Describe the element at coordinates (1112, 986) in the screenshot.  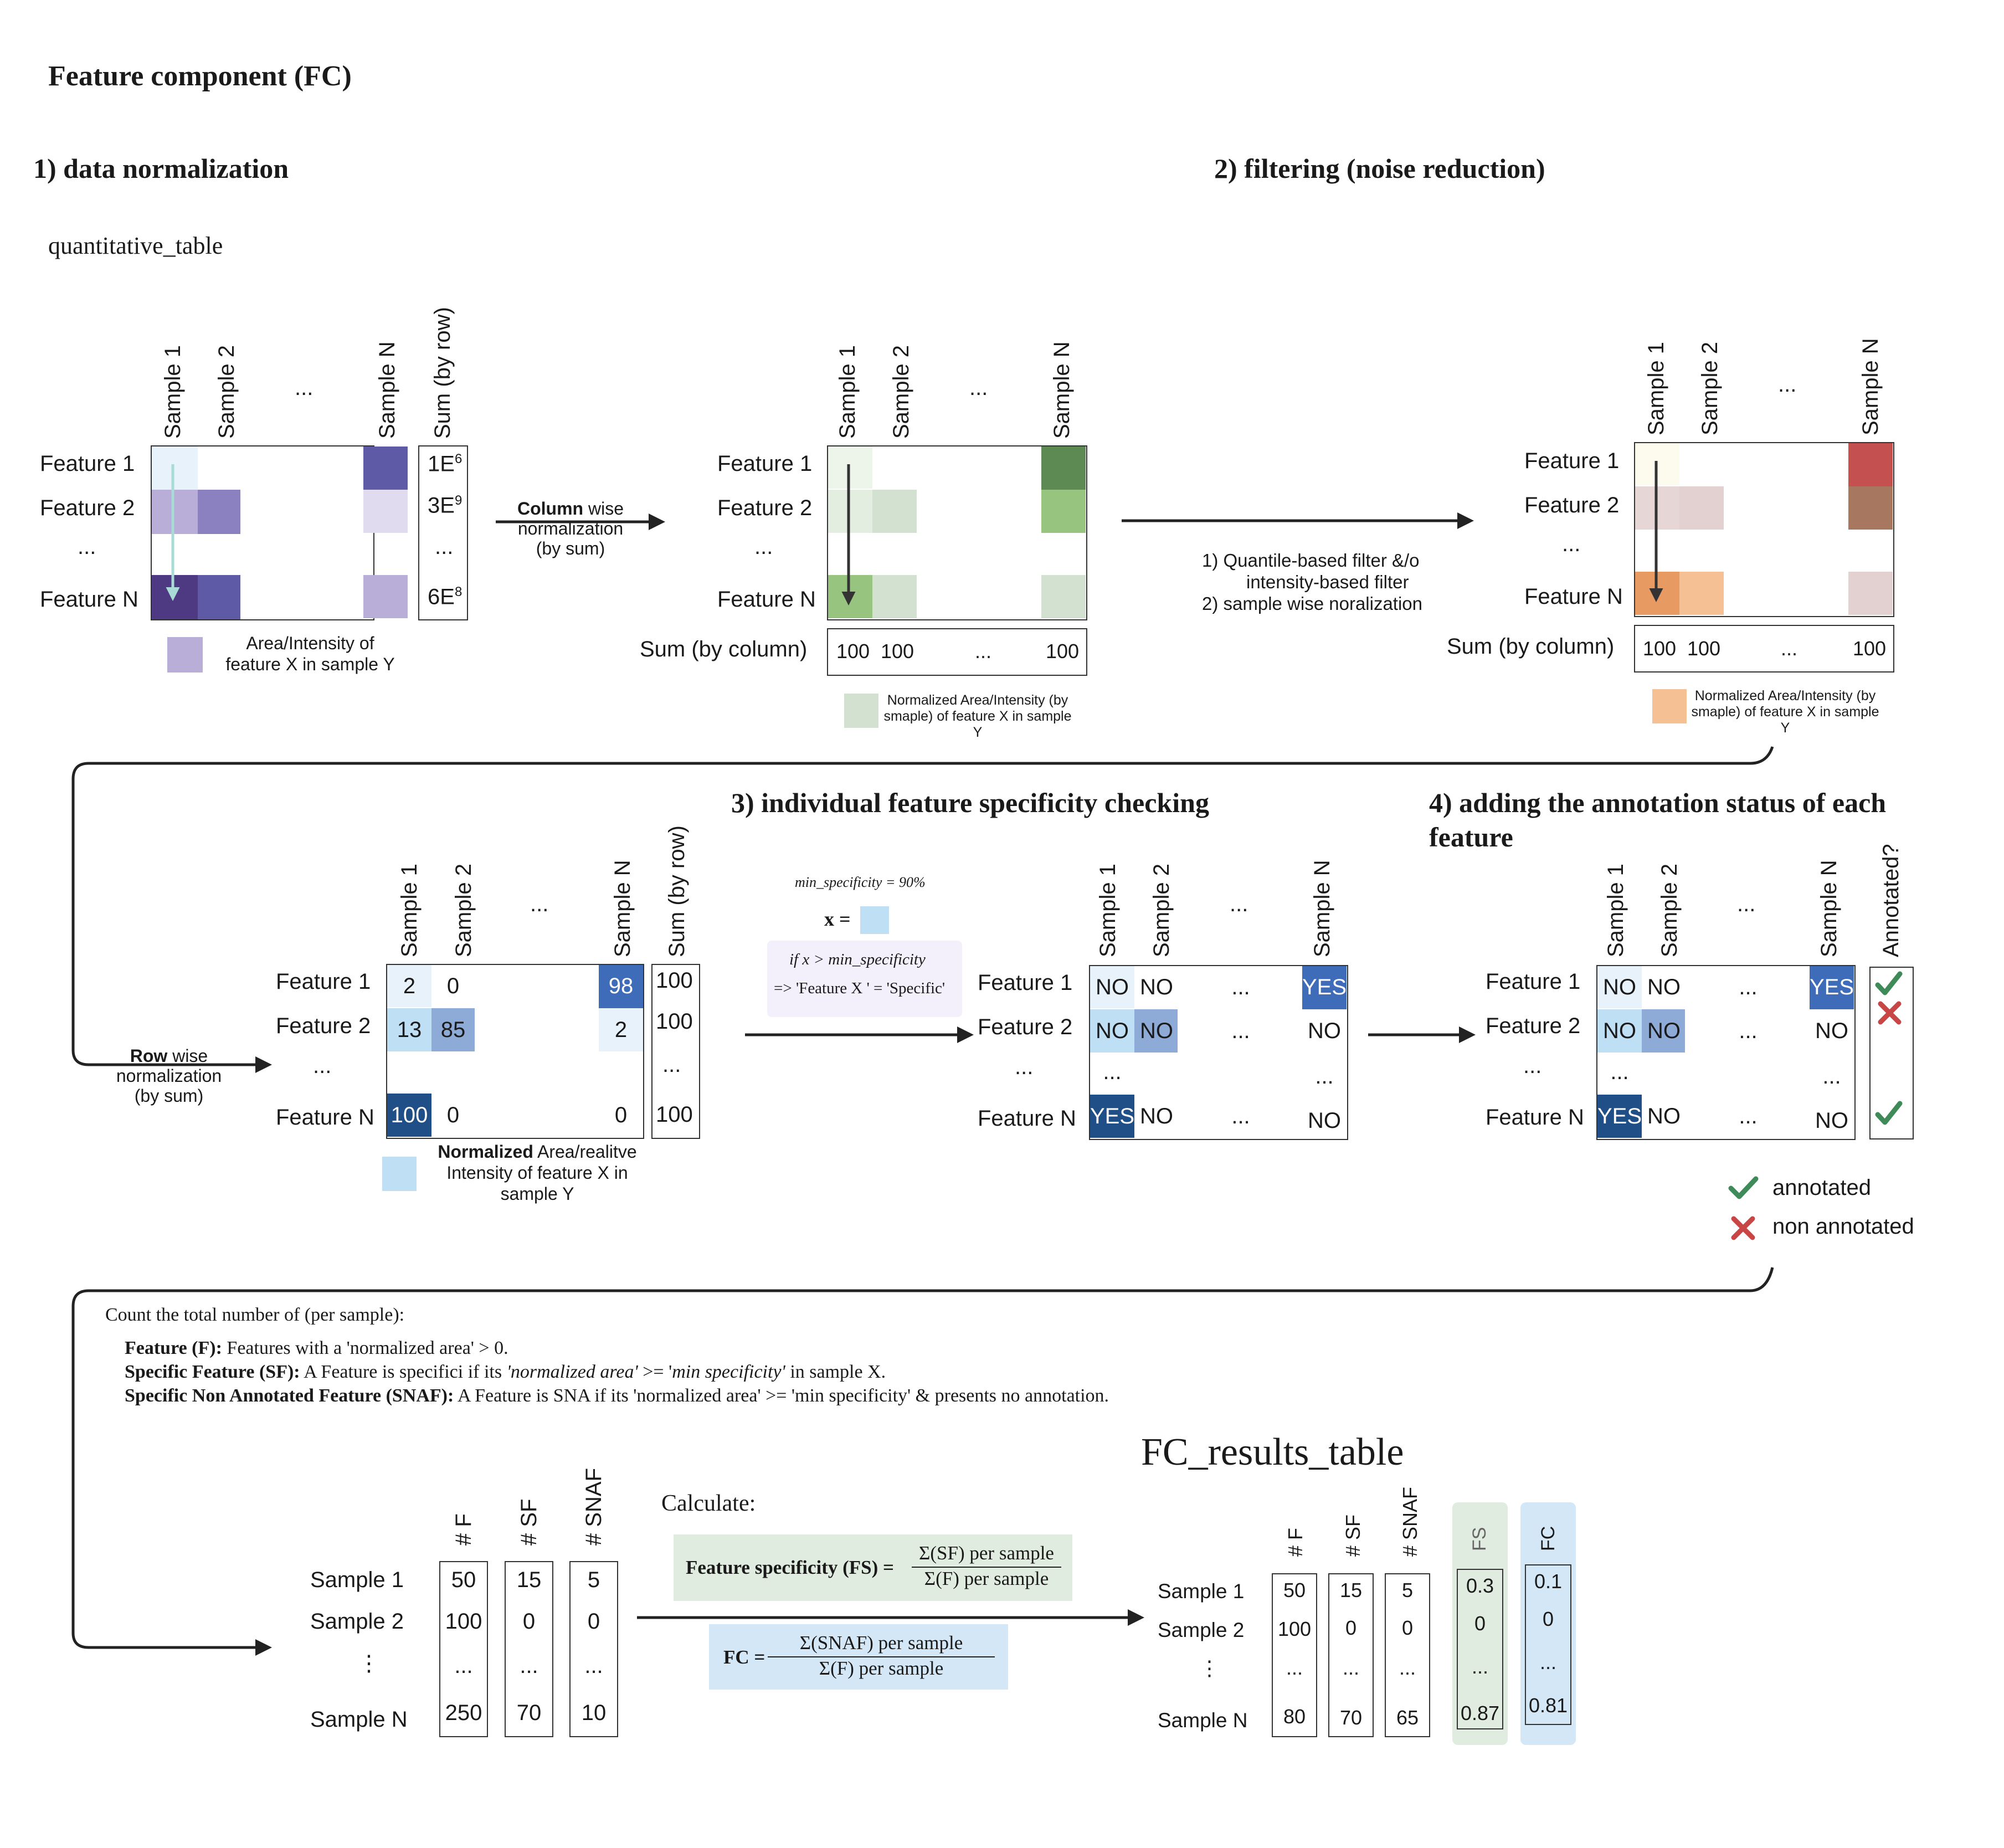
I see `p5-val-1-1: NO` at that location.